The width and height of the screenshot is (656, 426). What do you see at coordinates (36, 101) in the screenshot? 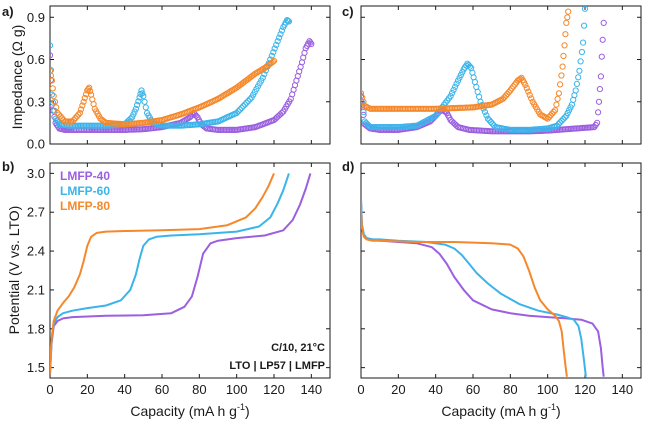
I see `y-tick-label-a-1: 0.3` at bounding box center [36, 101].